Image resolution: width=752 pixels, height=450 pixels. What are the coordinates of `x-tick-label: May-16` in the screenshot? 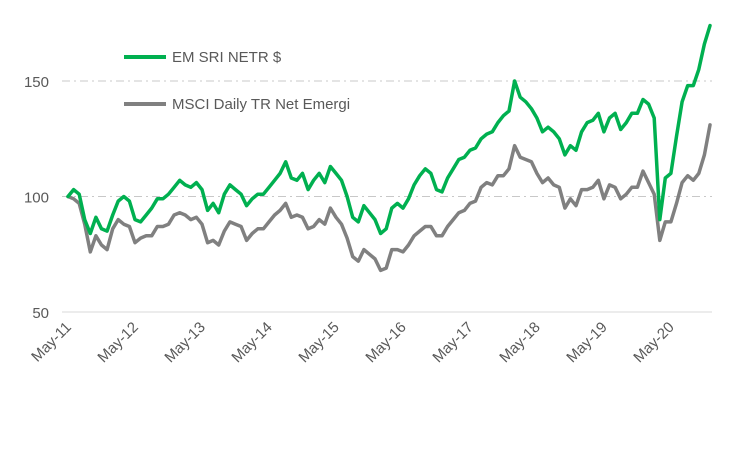 It's located at (385, 342).